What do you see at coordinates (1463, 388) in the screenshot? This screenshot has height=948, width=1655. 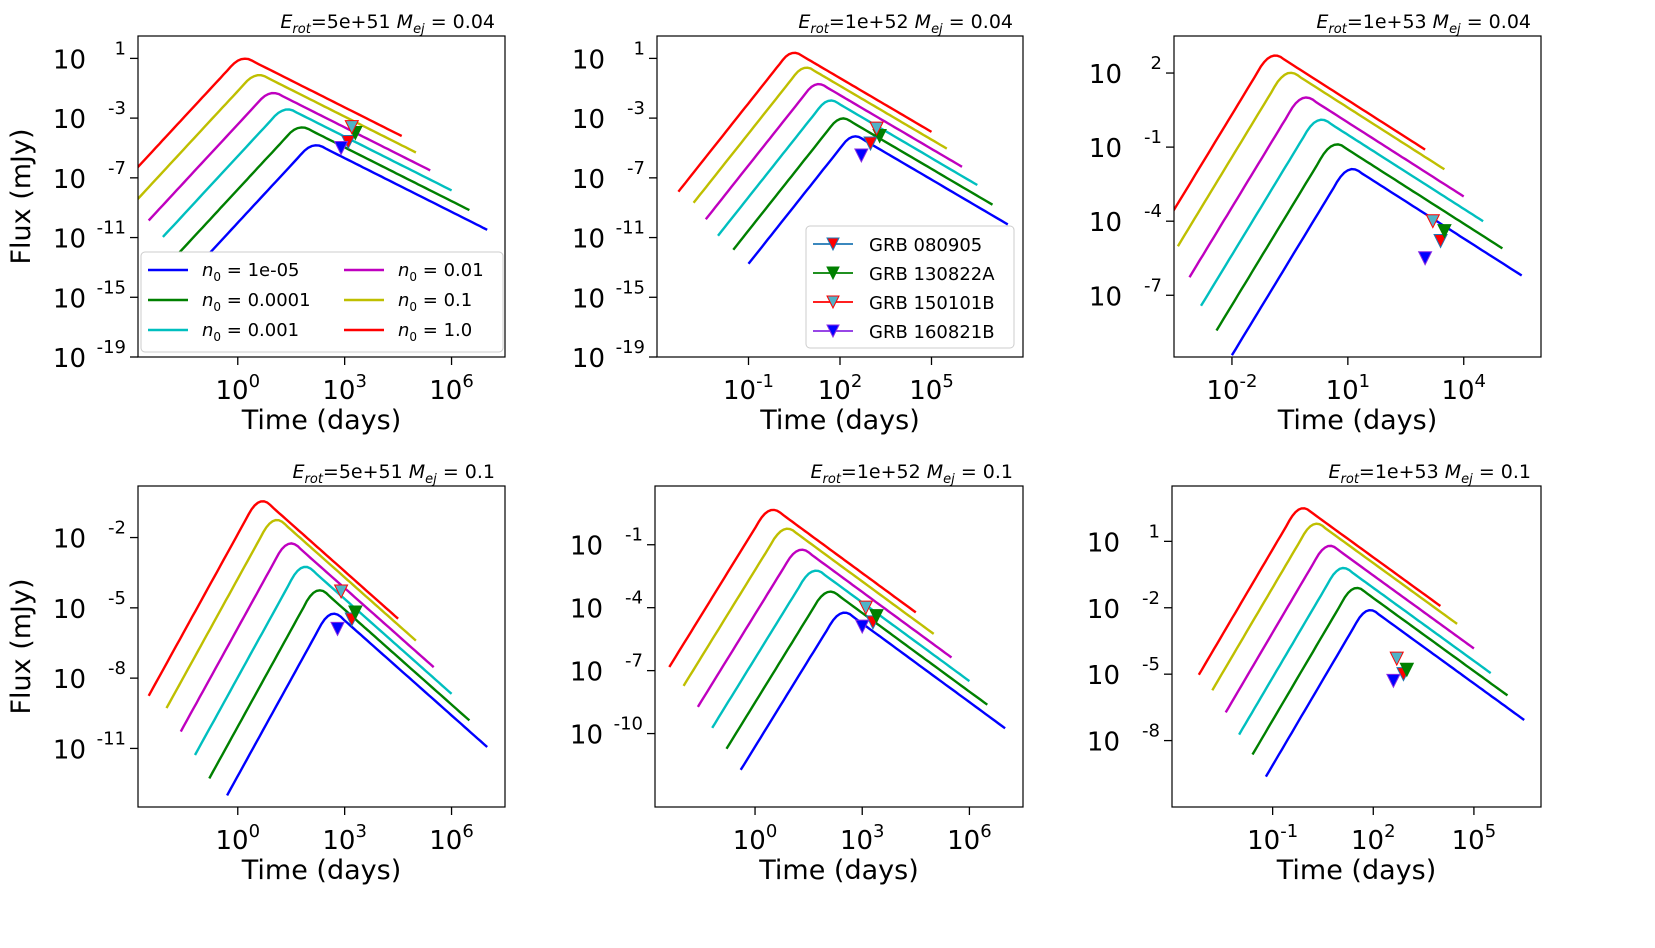 I see `x-tick-label: 10⁴` at bounding box center [1463, 388].